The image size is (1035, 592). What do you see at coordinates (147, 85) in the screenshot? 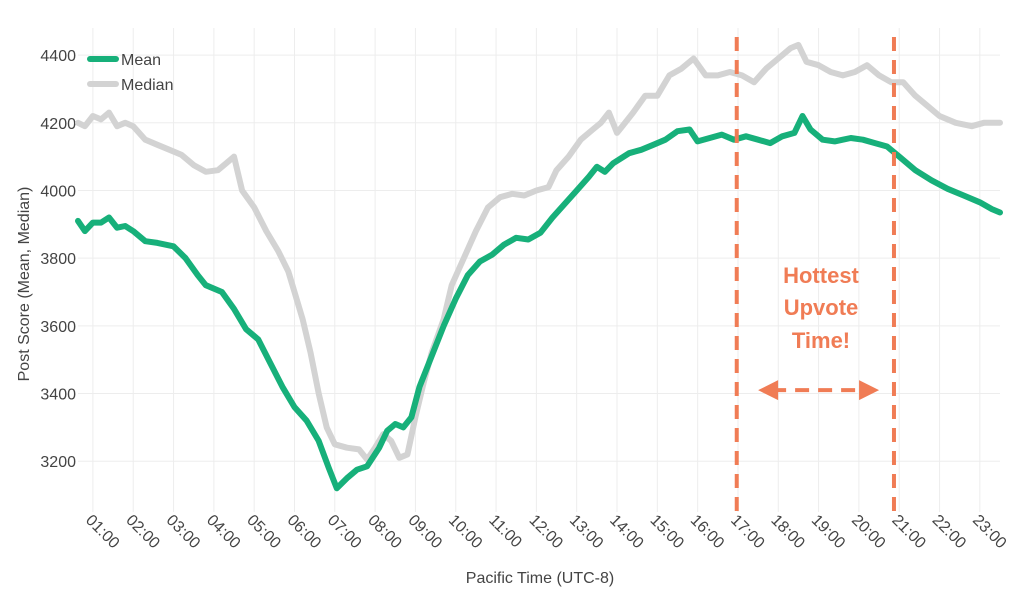
I see `legend-label-median: Median` at bounding box center [147, 85].